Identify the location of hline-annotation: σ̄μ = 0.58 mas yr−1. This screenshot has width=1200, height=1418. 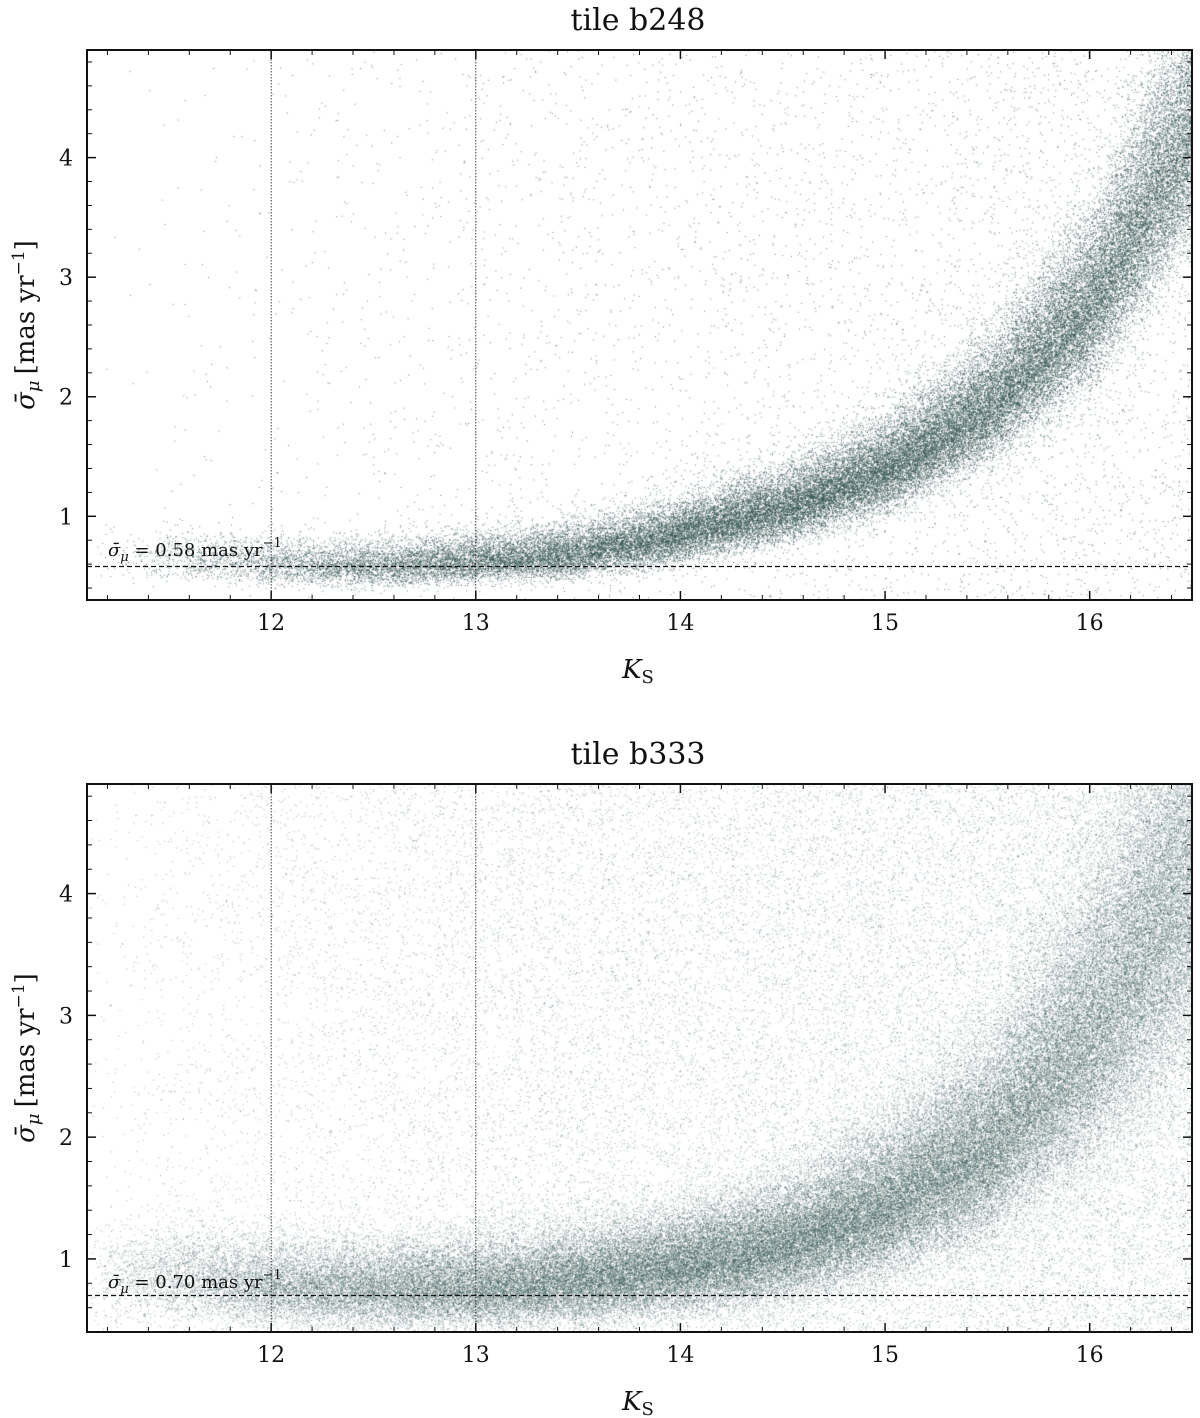
(195, 550).